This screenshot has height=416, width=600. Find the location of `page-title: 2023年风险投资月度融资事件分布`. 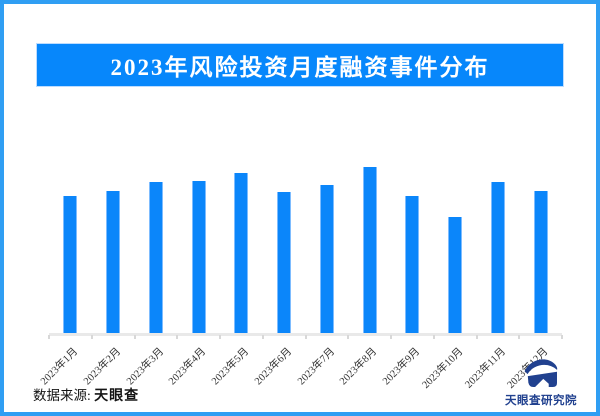

page-title: 2023年风险投资月度融资事件分布 is located at coordinates (300, 67).